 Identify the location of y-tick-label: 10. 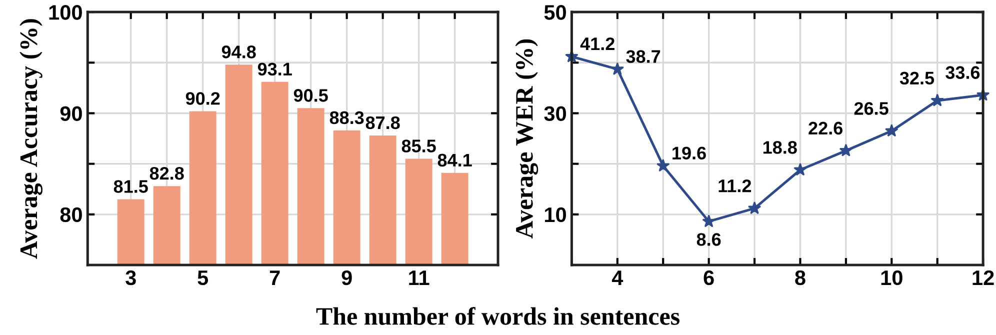
(555, 214).